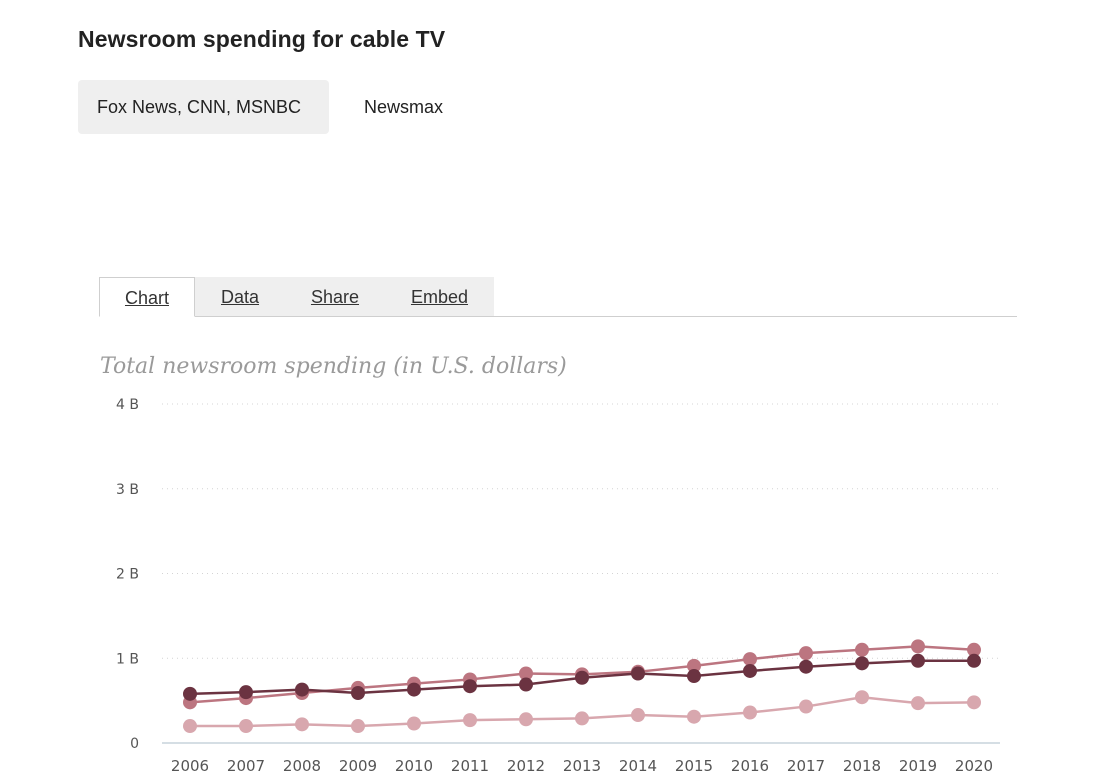 The width and height of the screenshot is (1106, 781). Describe the element at coordinates (246, 766) in the screenshot. I see `x-tick-label: 2007` at that location.